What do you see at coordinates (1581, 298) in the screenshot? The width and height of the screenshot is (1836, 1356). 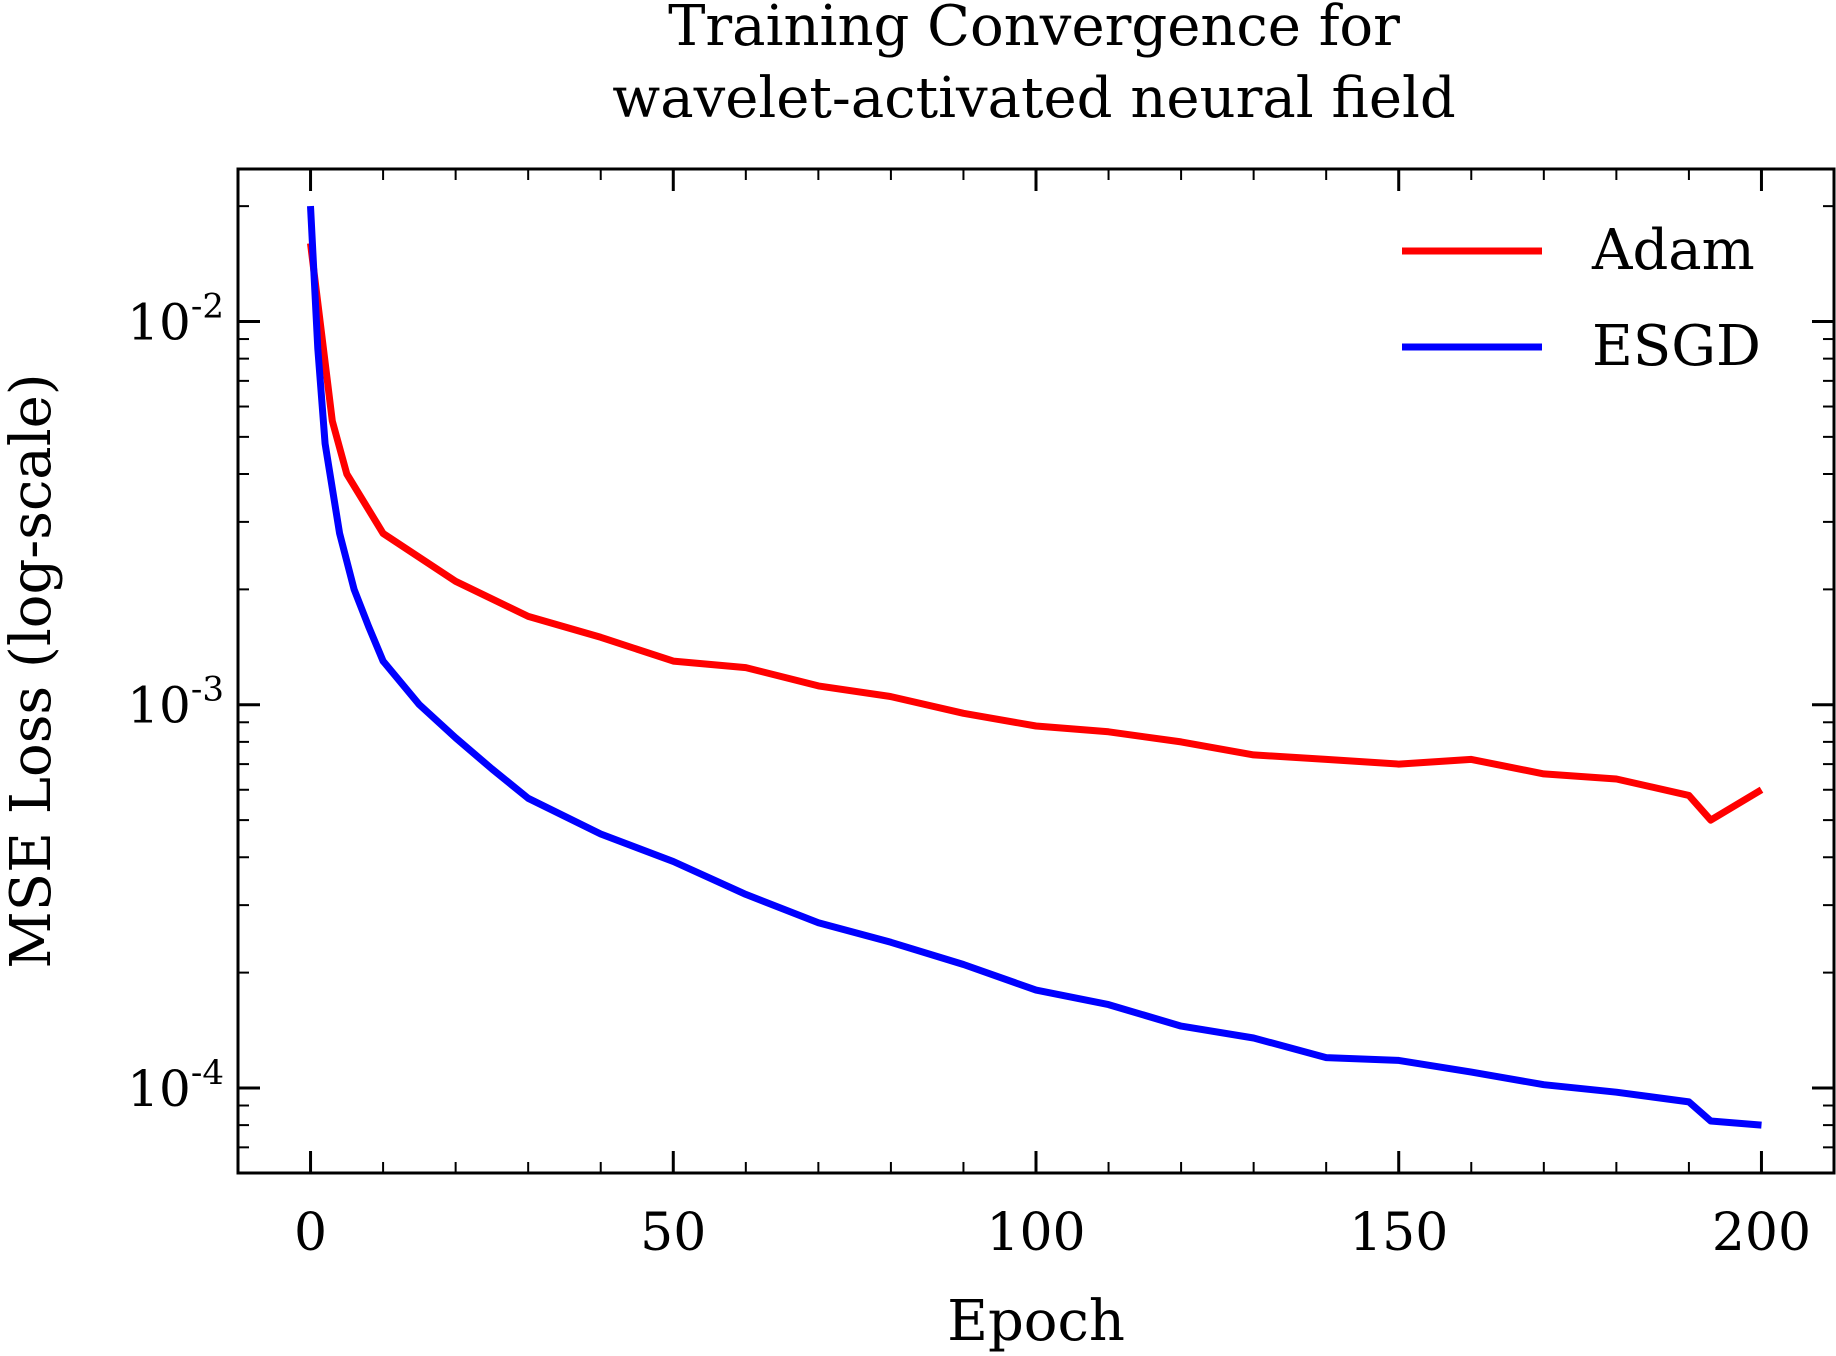 I see `legend: Adam ESGD` at bounding box center [1581, 298].